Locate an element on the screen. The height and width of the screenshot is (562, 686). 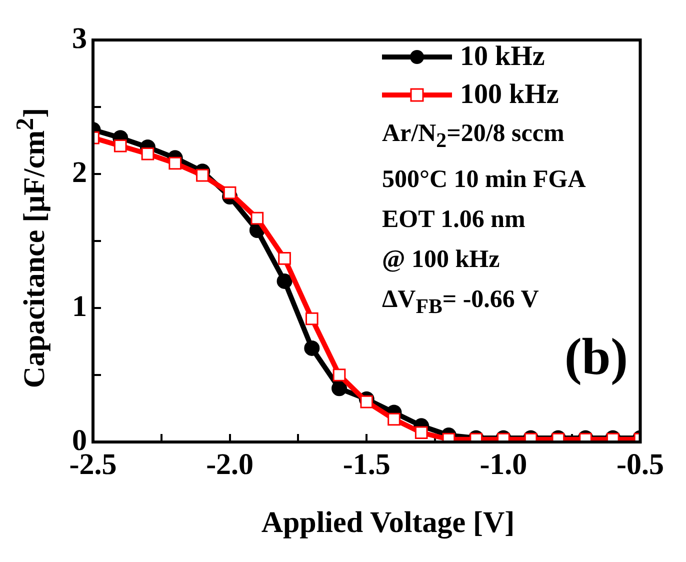
x-tick-label: -2.0 is located at coordinates (230, 464).